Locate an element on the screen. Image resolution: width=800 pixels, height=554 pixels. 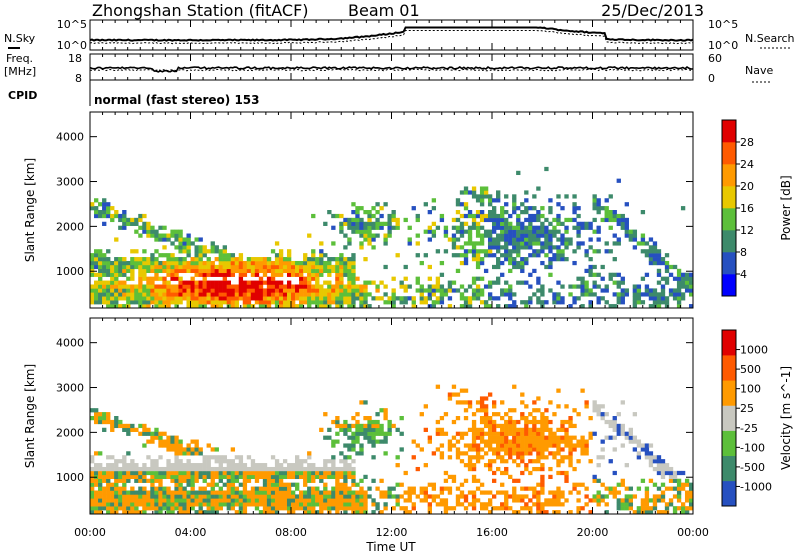
colorbar-step is located at coordinates (729, 343).